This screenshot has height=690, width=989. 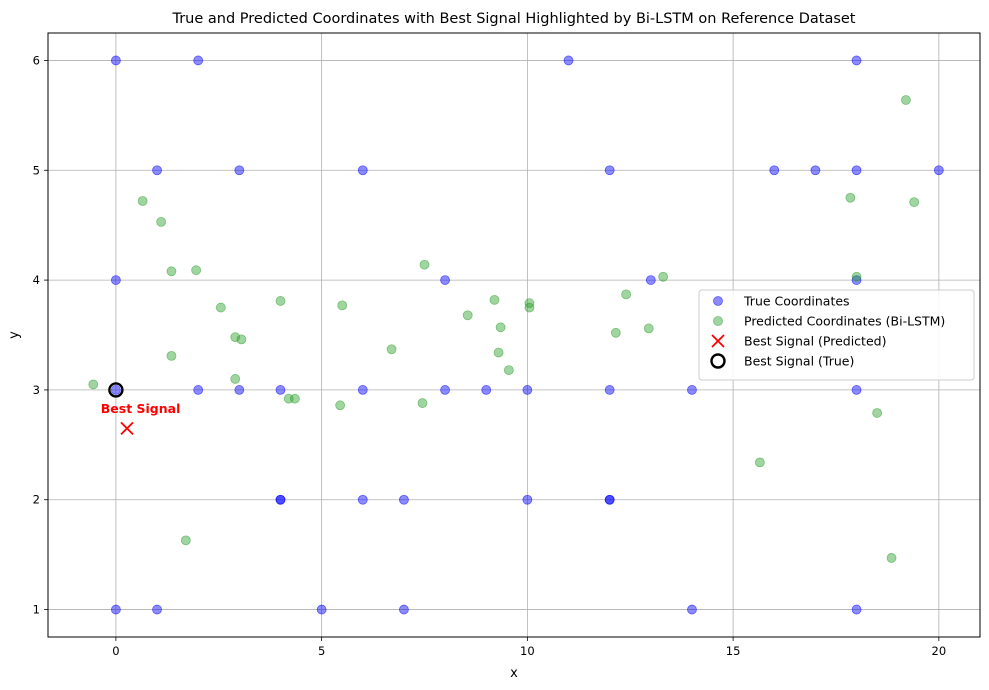 I want to click on x-tick-label: 10, so click(x=527, y=651).